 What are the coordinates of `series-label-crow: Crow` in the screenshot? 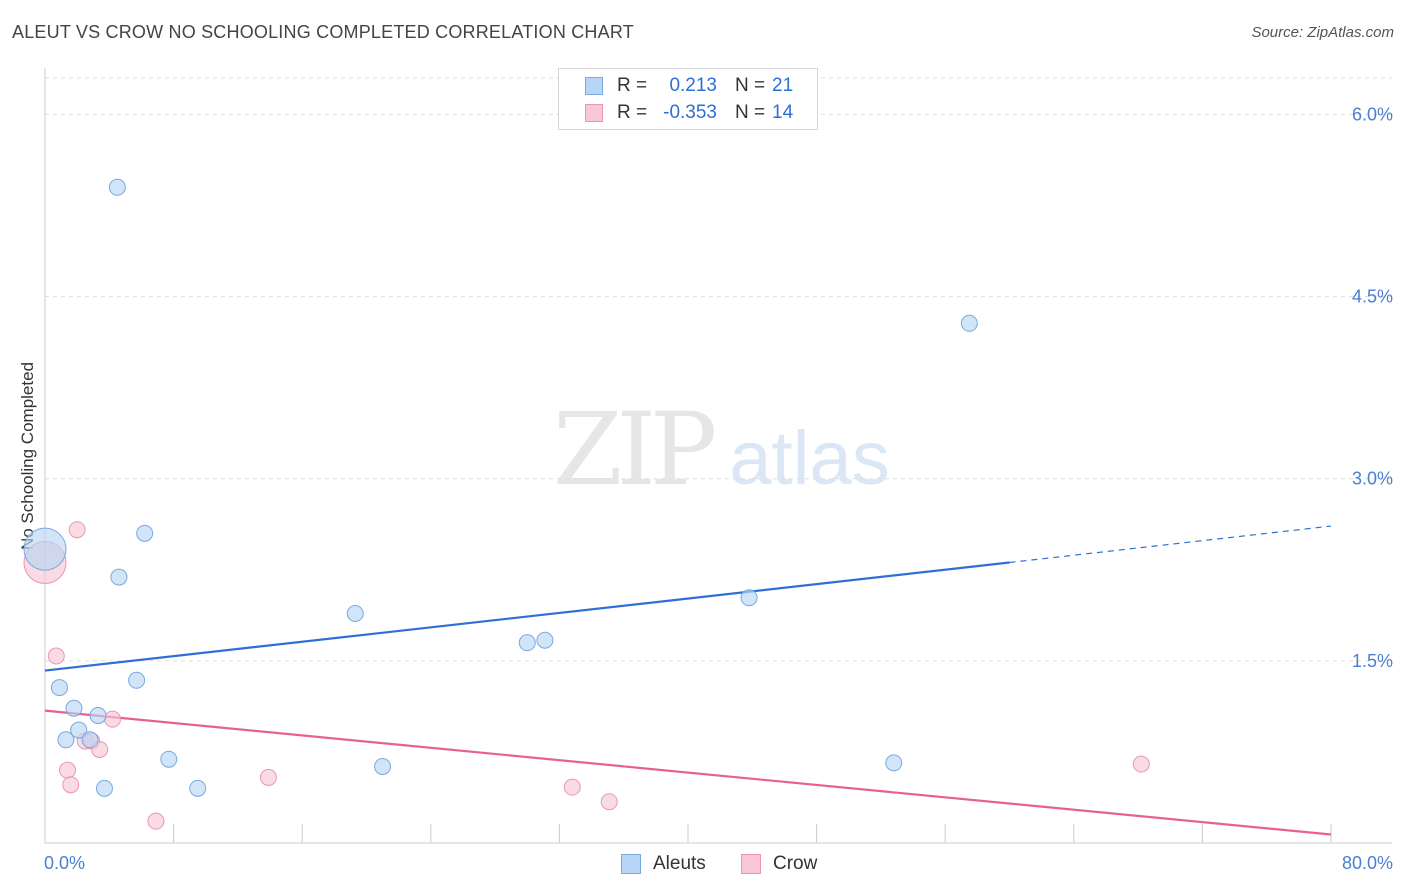 It's located at (795, 863).